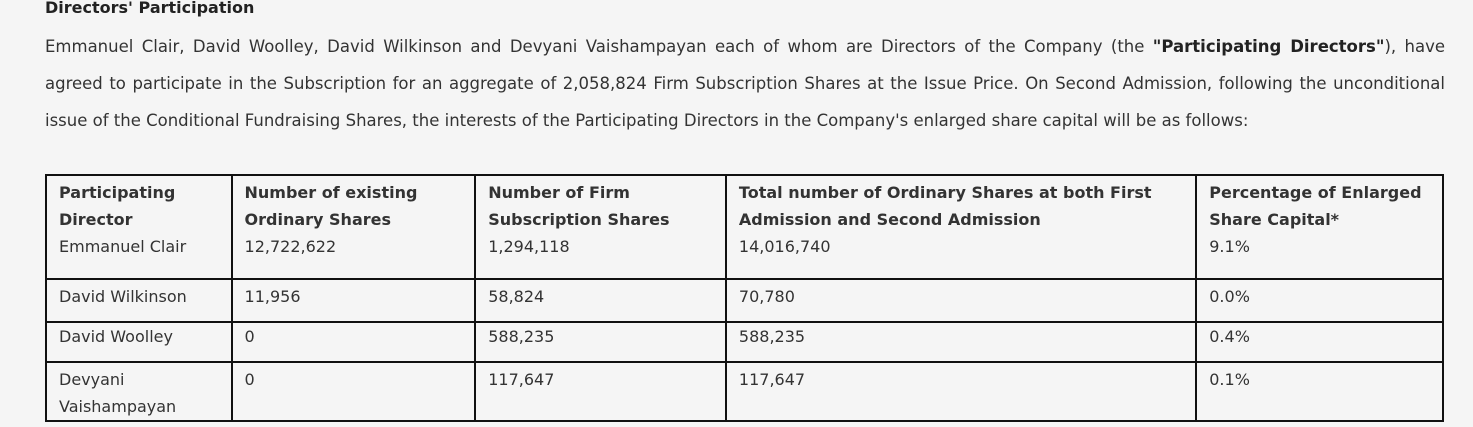 Image resolution: width=1473 pixels, height=427 pixels. Describe the element at coordinates (353, 203) in the screenshot. I see `header-existing-shares: Number of existing Ordinary Shares` at that location.